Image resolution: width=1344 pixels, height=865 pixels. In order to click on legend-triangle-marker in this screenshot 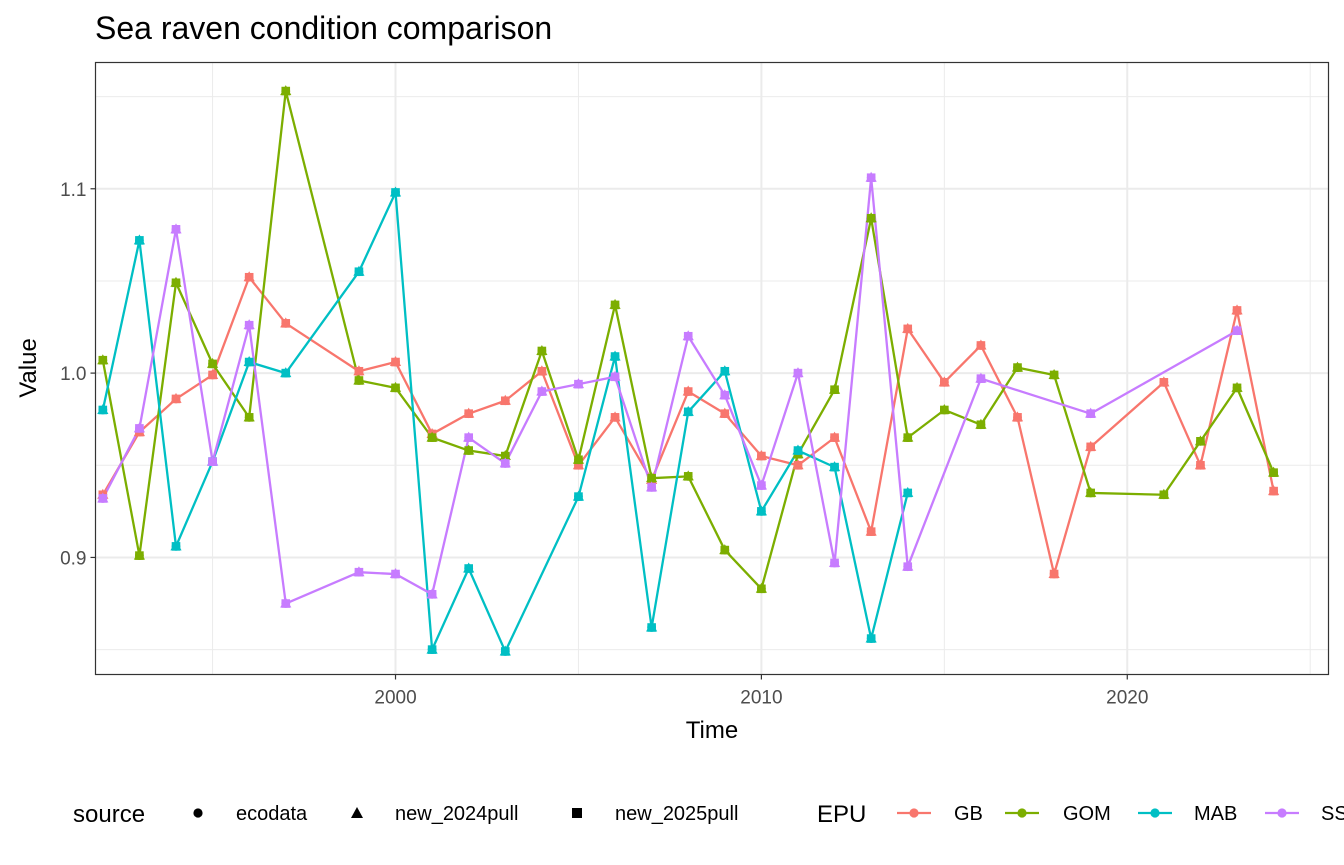, I will do `click(357, 812)`.